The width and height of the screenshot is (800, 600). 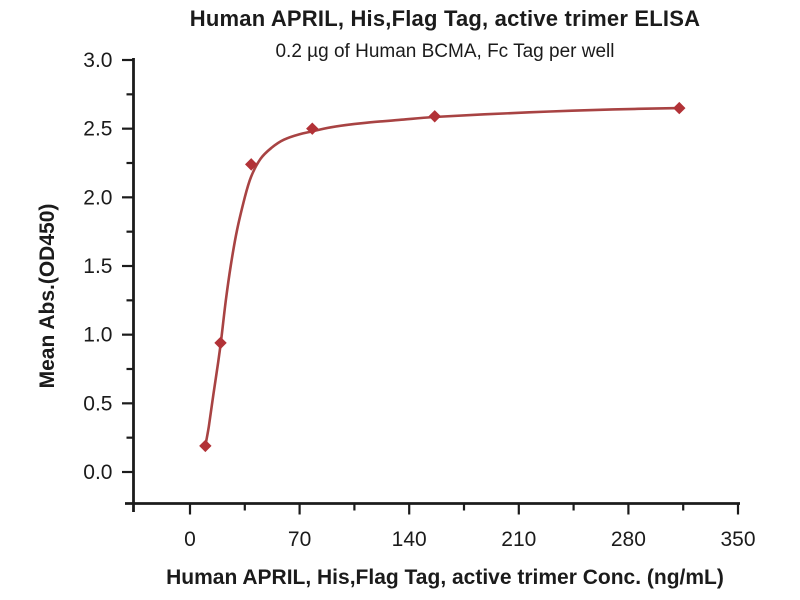 I want to click on x-axis-tick-label: 280, so click(x=628, y=539).